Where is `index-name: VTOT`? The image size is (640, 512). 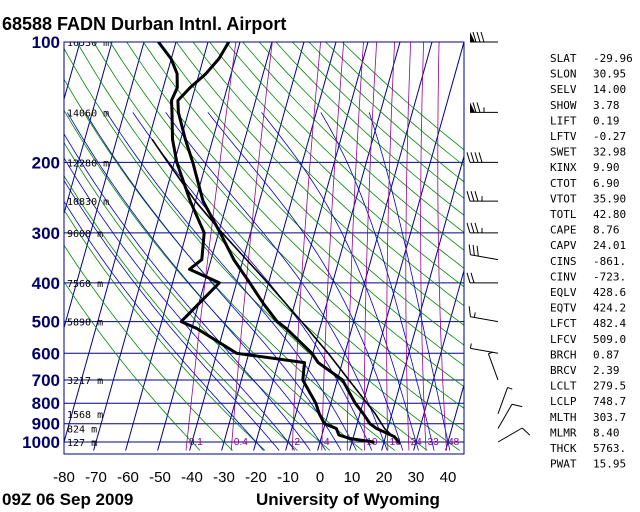
index-name: VTOT is located at coordinates (563, 198).